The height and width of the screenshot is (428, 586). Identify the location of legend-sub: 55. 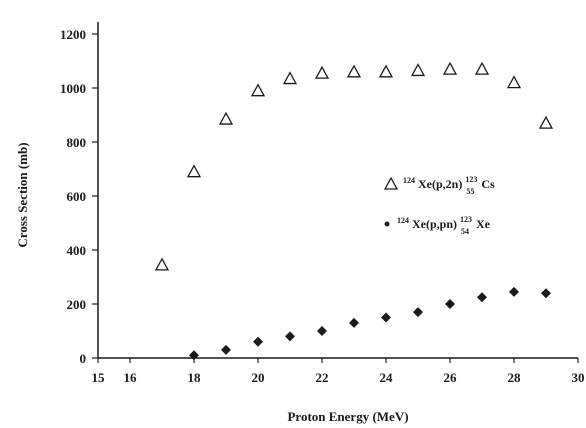
(470, 191).